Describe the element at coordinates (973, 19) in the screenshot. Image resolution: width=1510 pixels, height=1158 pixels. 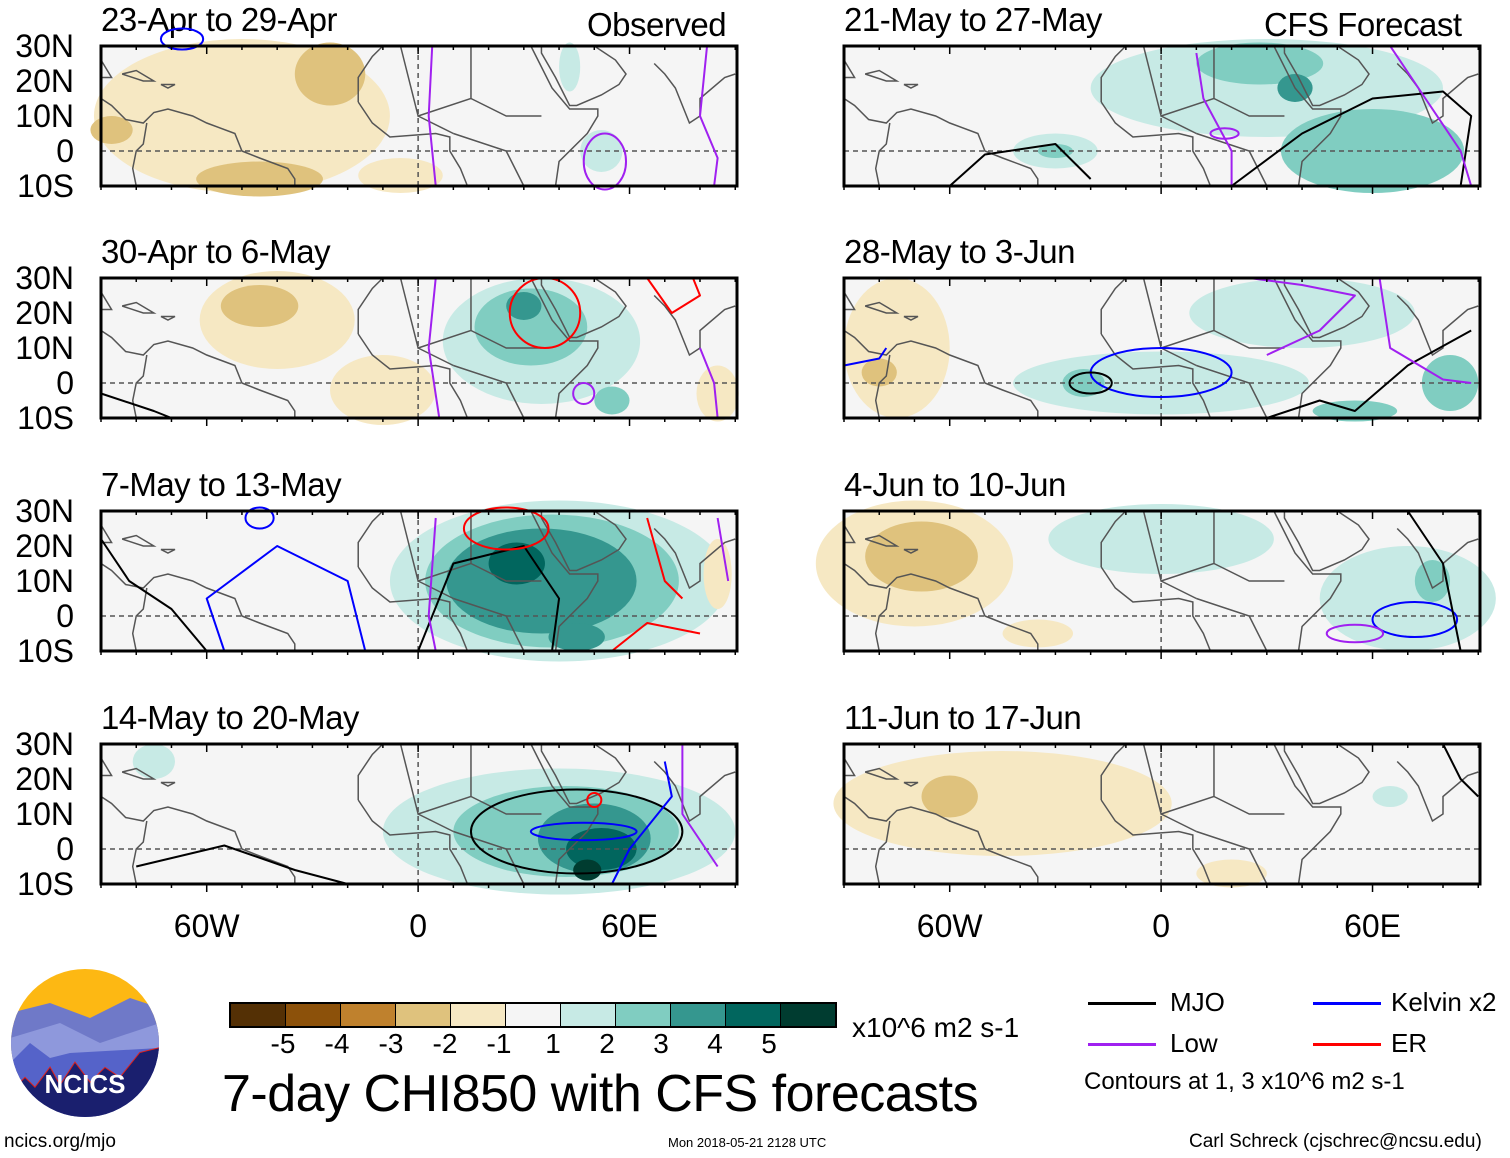
I see `panel-title: 21-May to 27-May` at that location.